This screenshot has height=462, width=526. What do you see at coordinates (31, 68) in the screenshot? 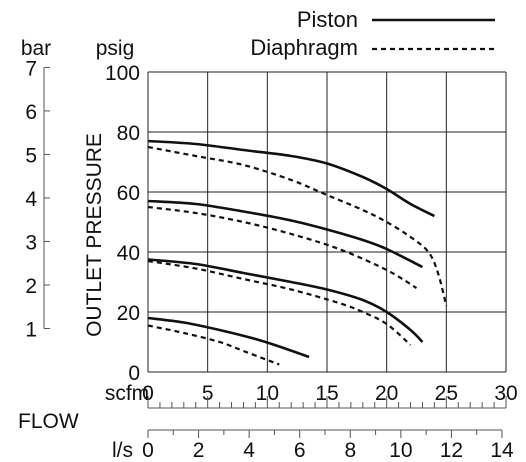
I see `y-tick-label-bar: 7` at bounding box center [31, 68].